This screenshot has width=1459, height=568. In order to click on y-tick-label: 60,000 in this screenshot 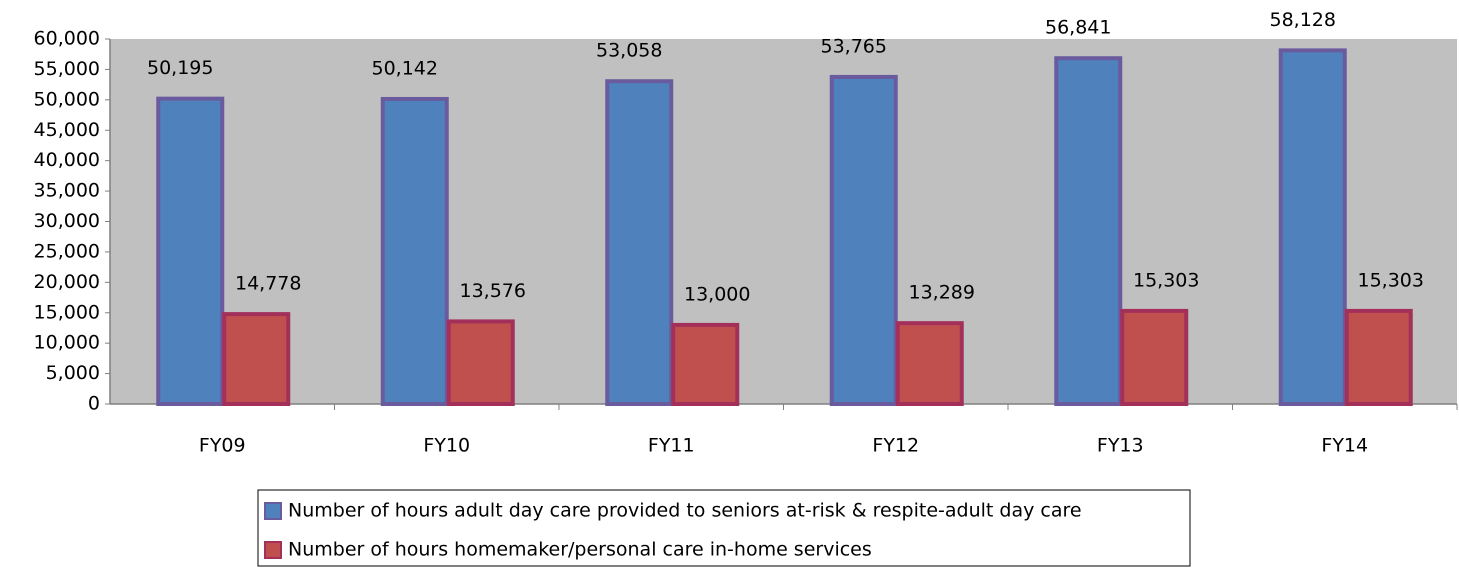, I will do `click(67, 39)`.